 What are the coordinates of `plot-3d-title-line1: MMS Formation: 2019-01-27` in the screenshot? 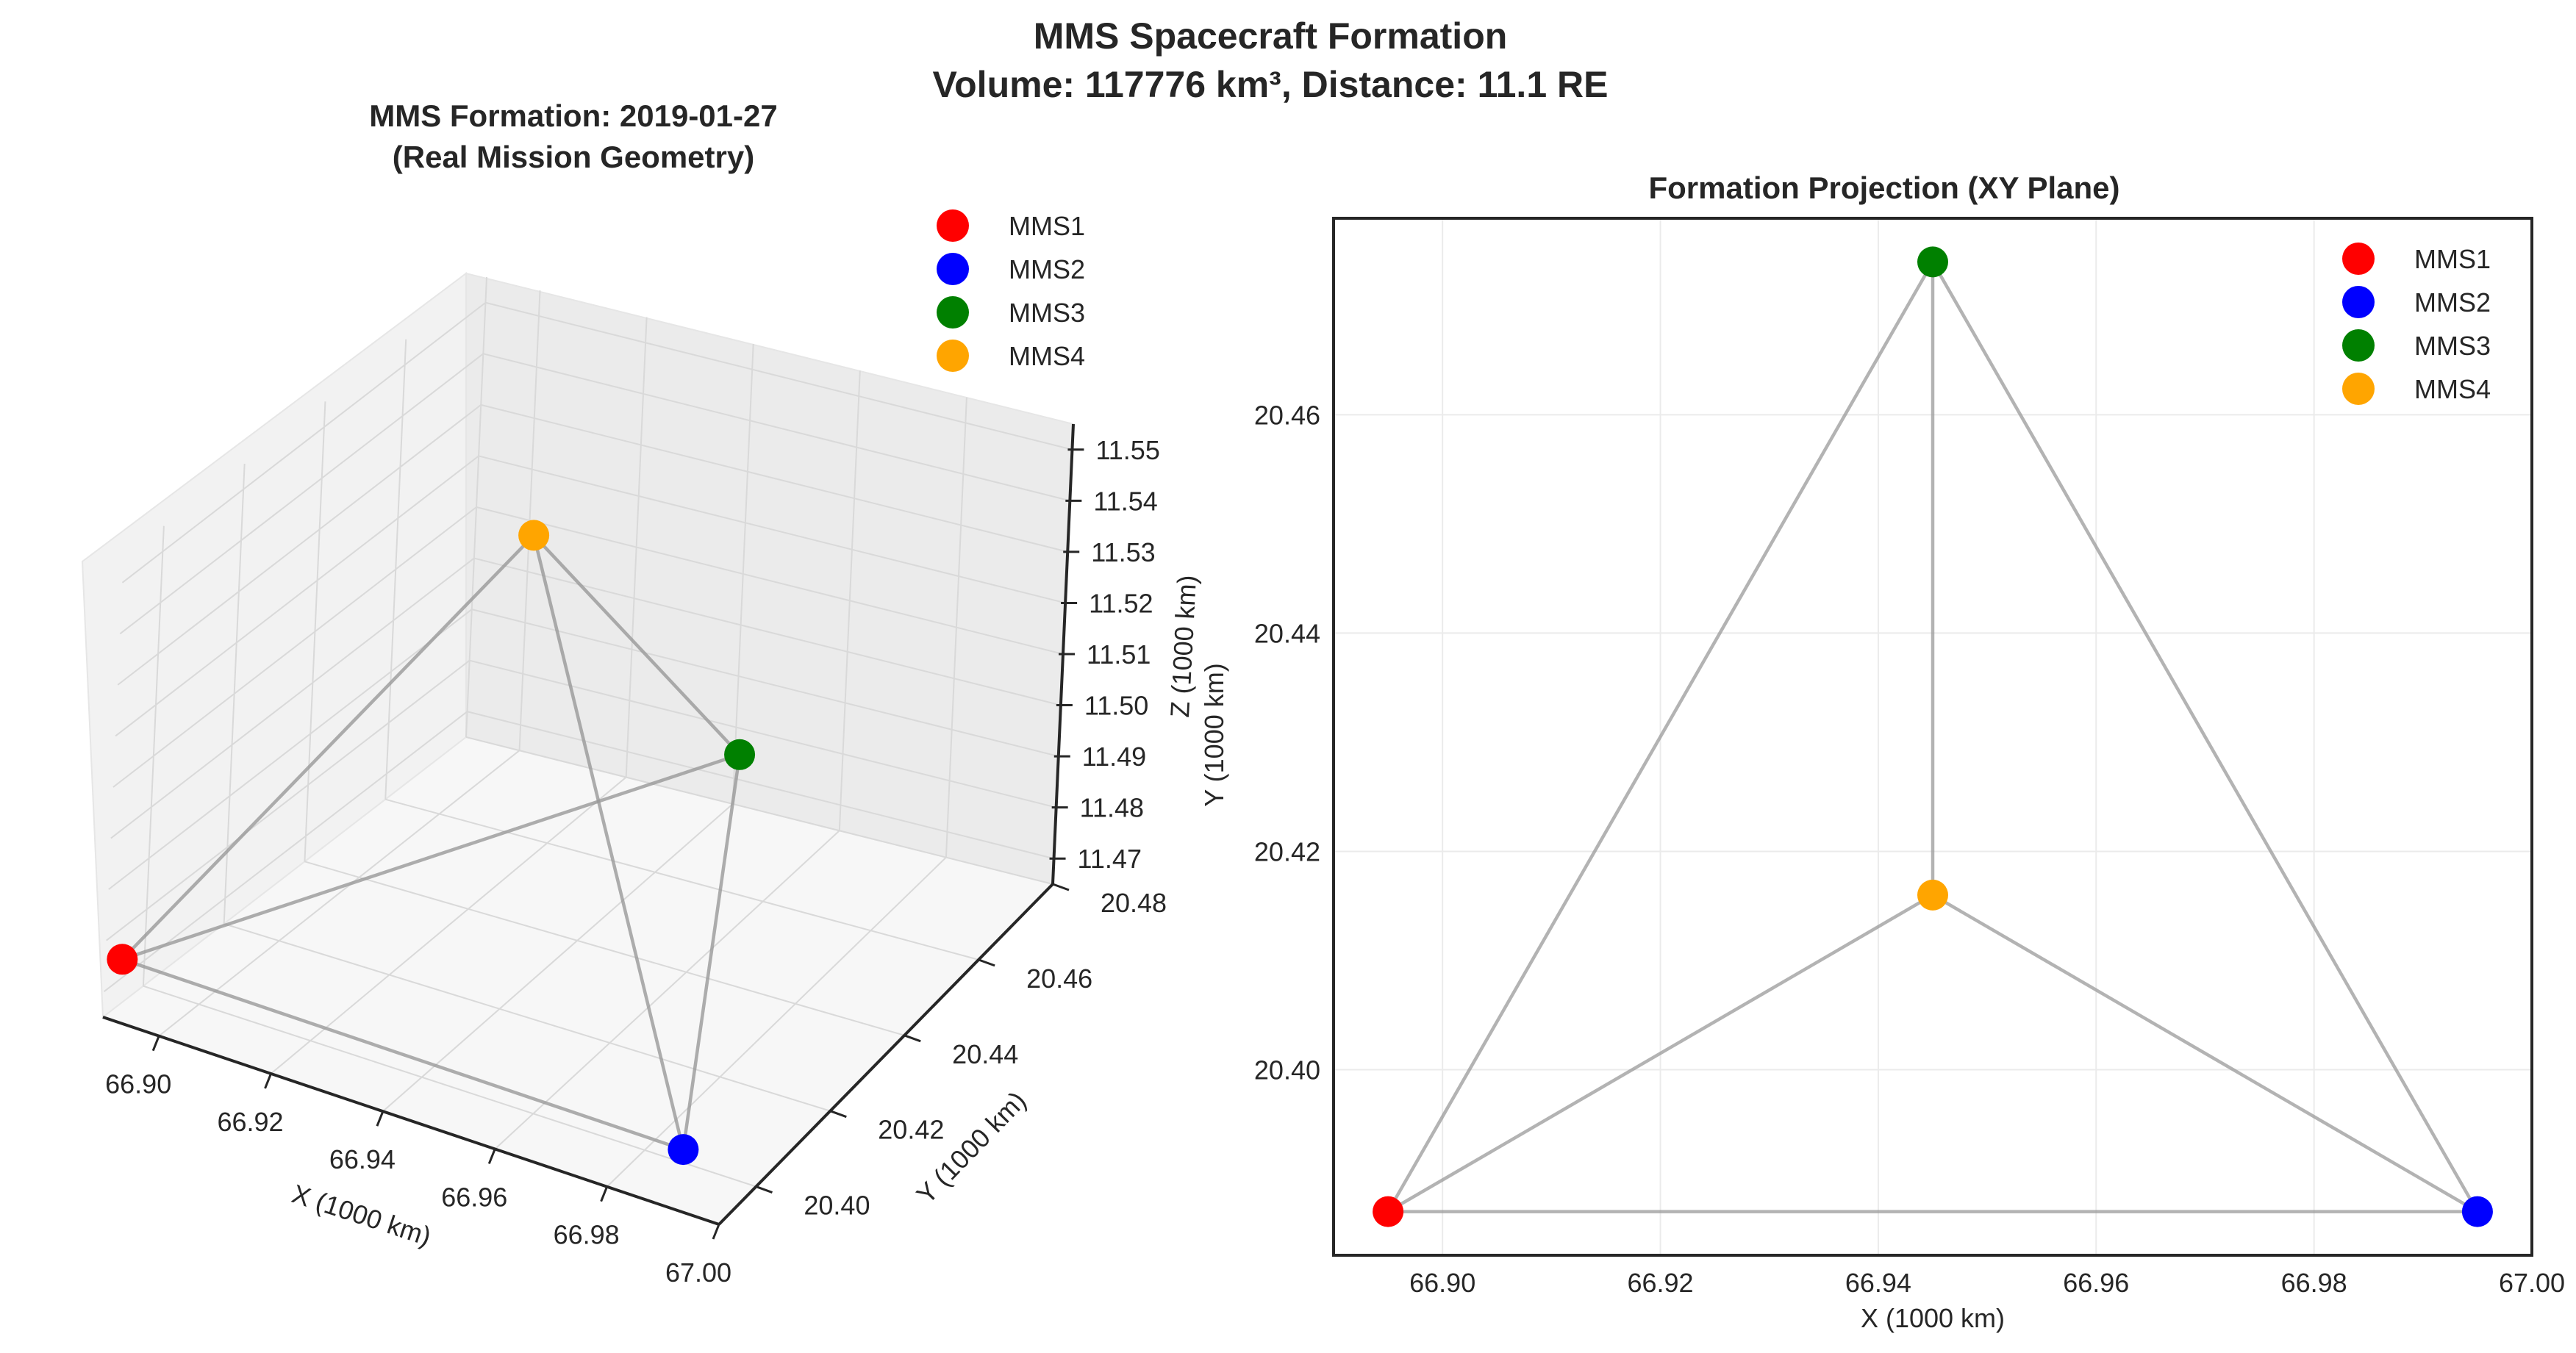 It's located at (573, 115).